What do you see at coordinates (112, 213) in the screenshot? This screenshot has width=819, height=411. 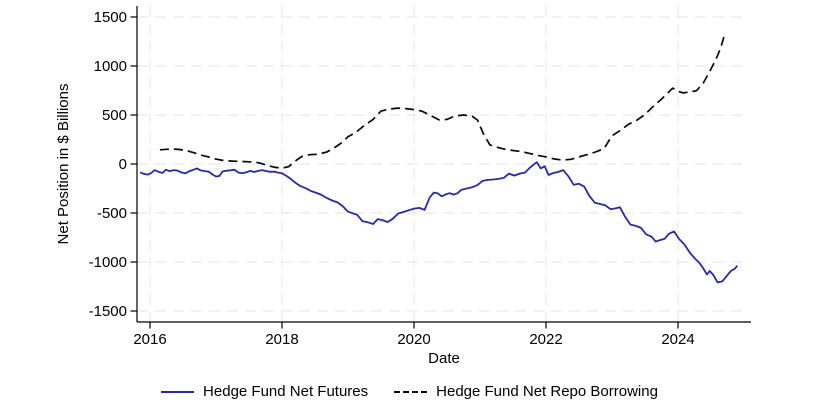 I see `y-tick-label: -500` at bounding box center [112, 213].